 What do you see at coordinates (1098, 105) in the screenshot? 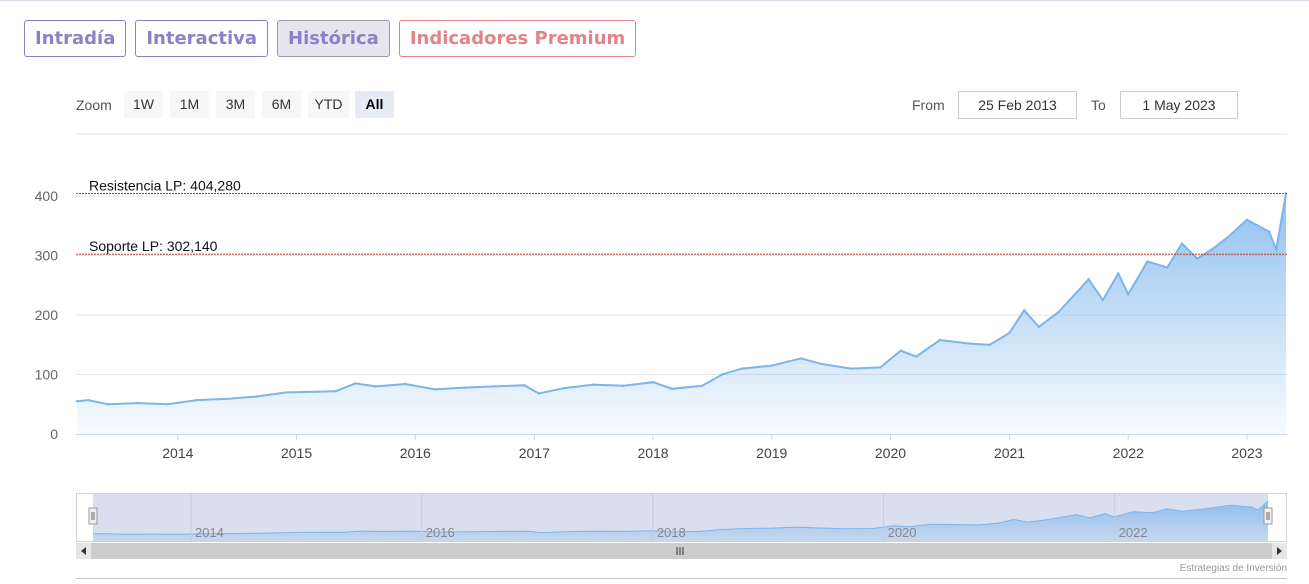
I see `to-label: To` at bounding box center [1098, 105].